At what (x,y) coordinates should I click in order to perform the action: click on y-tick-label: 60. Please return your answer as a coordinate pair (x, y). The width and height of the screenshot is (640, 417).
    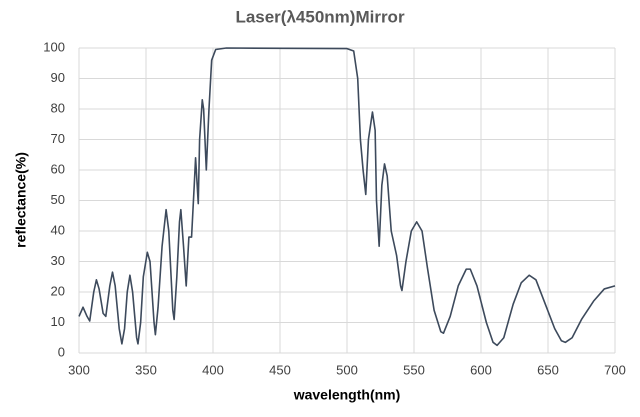
    Looking at the image, I should click on (58, 168).